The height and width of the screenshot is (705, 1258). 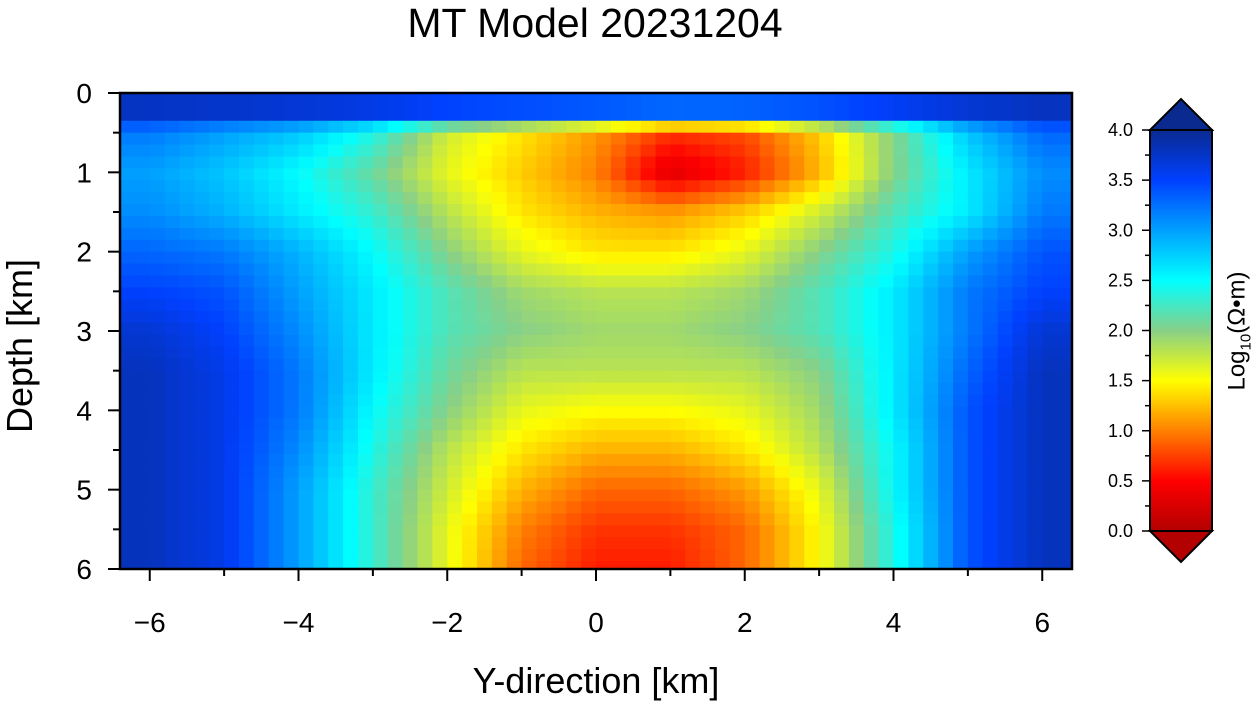 What do you see at coordinates (592, 603) in the screenshot?
I see `x-axis-ticks: −6 −4 −2 0 2 4 6` at bounding box center [592, 603].